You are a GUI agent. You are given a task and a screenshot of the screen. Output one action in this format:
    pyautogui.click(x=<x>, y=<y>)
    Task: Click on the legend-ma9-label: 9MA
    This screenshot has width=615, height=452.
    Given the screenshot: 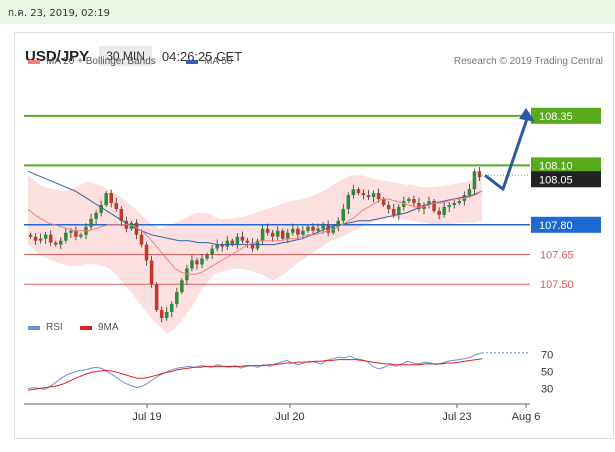 What is the action you would take?
    pyautogui.click(x=108, y=327)
    